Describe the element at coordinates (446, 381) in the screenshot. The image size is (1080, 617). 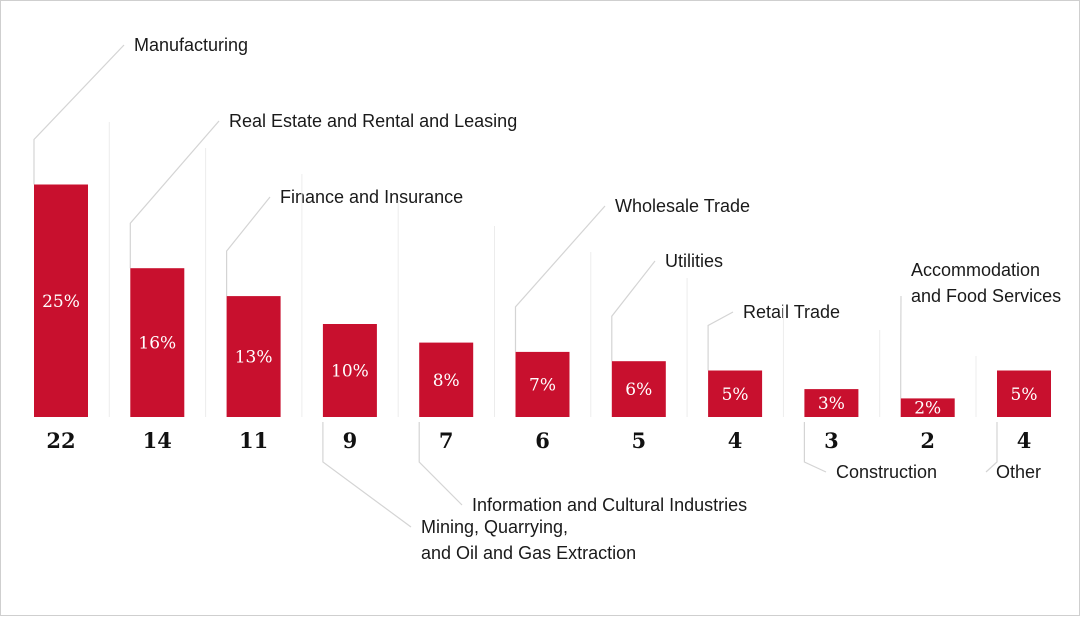
I see `percent-label: 8%` at that location.